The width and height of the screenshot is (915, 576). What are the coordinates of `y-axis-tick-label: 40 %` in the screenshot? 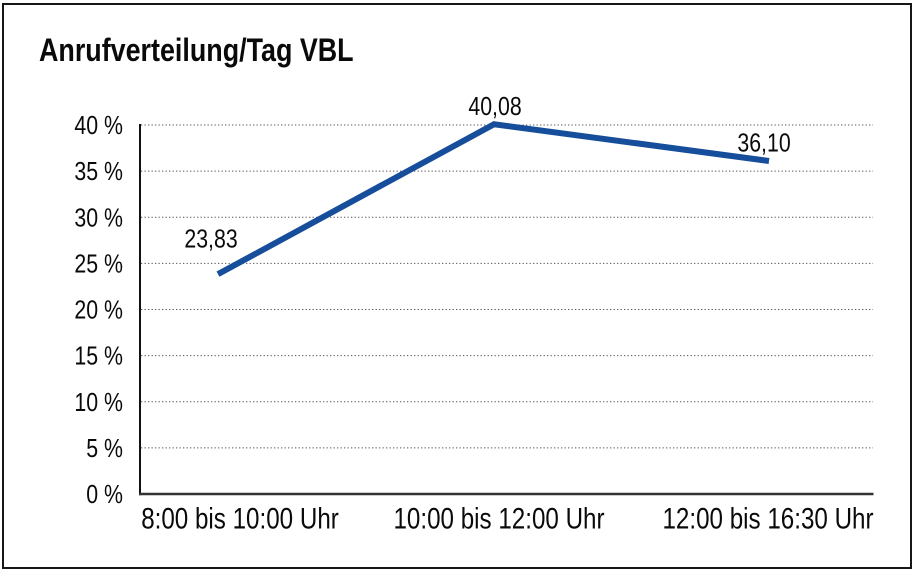 It's located at (98, 126).